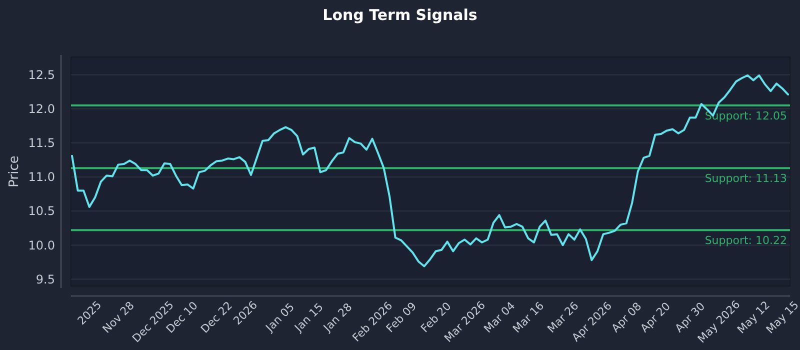 The width and height of the screenshot is (800, 350). I want to click on chart-title: Long Term Signals, so click(400, 15).